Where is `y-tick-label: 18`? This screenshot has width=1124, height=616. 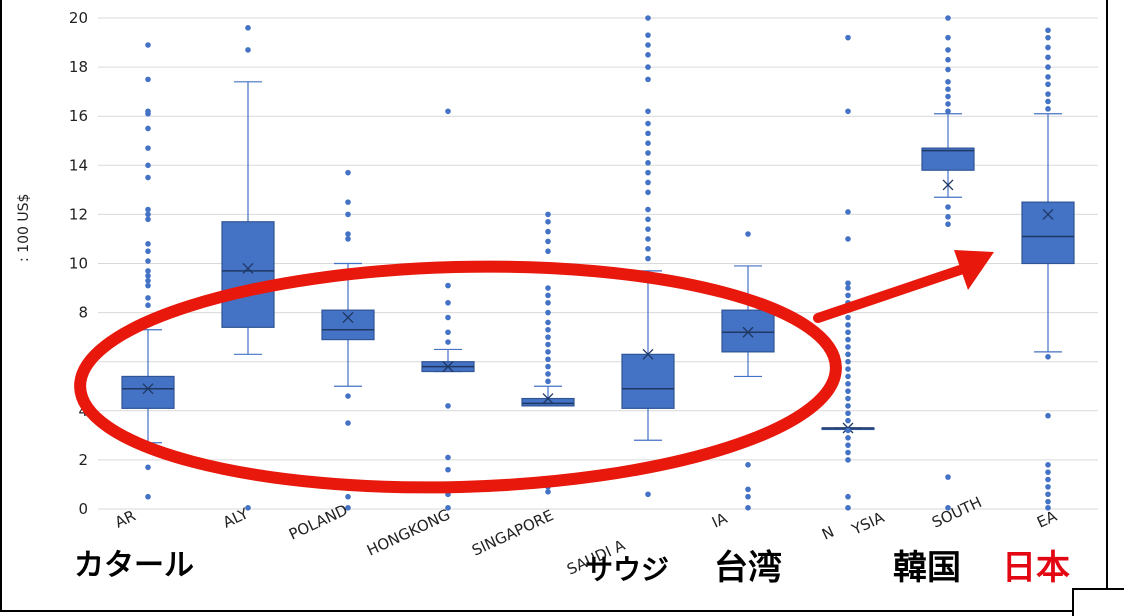 y-tick-label: 18 is located at coordinates (78, 67).